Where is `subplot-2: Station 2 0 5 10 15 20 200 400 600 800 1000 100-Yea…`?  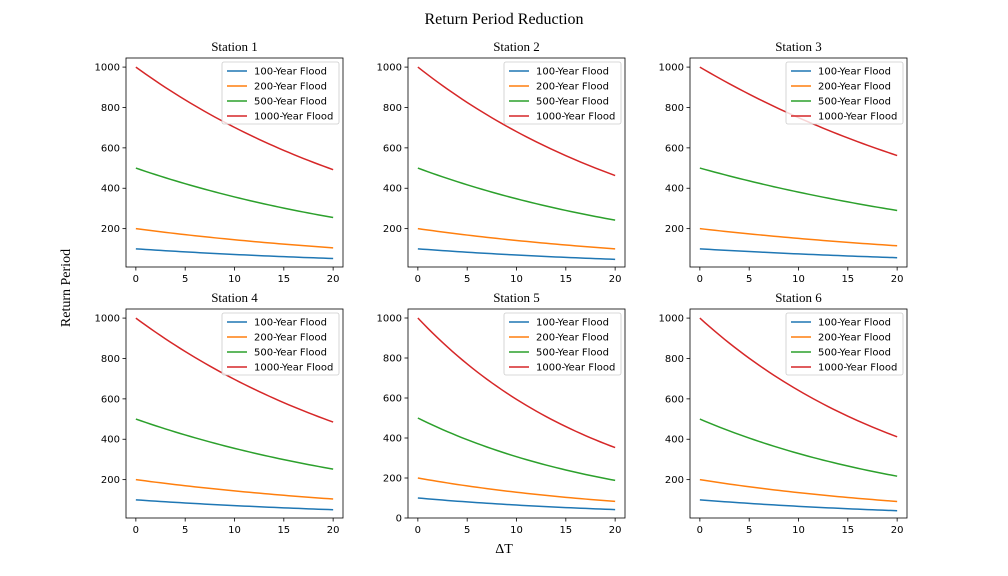
subplot-2: Station 2 0 5 10 15 20 200 400 600 800 1000 100-Yea… is located at coordinates (501, 162).